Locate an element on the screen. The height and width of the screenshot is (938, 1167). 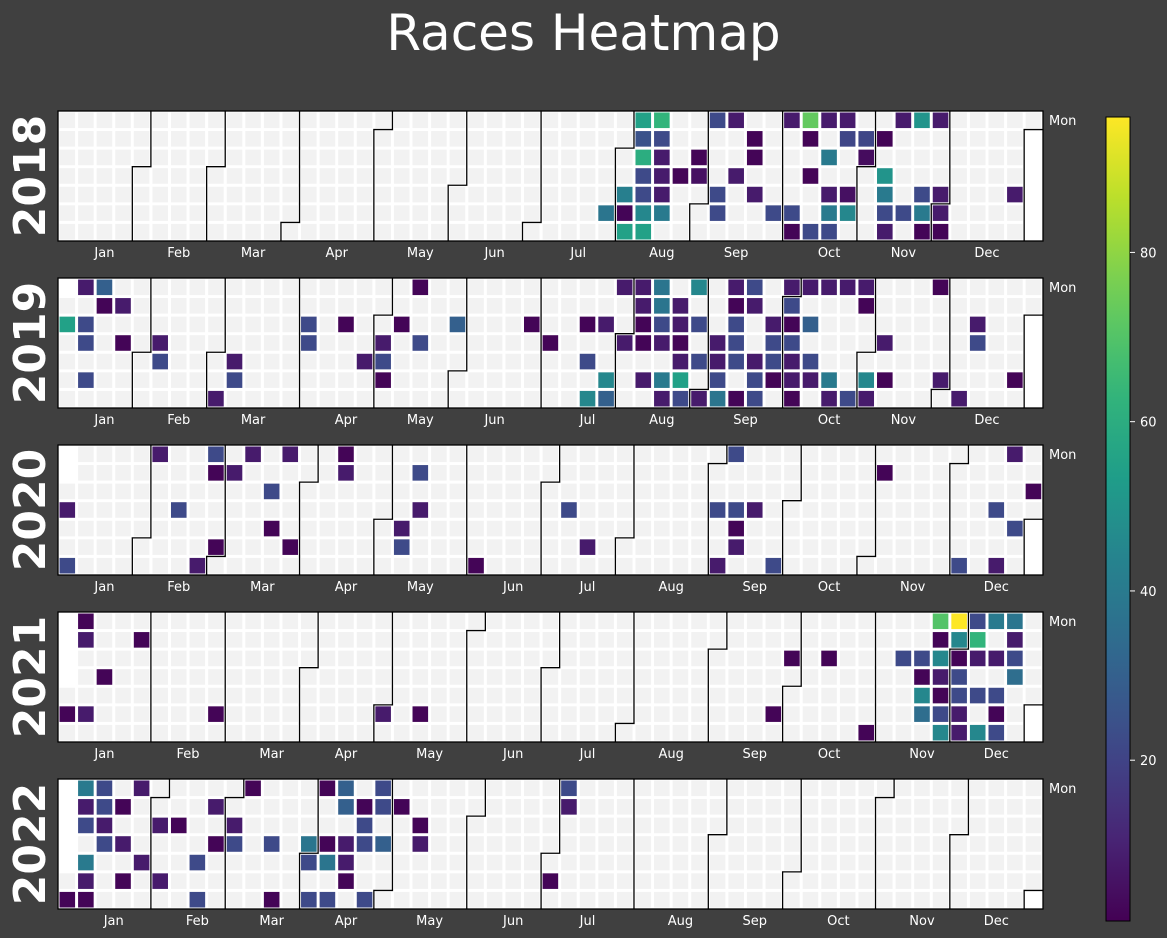
colorbar-gradient is located at coordinates (1118, 519).